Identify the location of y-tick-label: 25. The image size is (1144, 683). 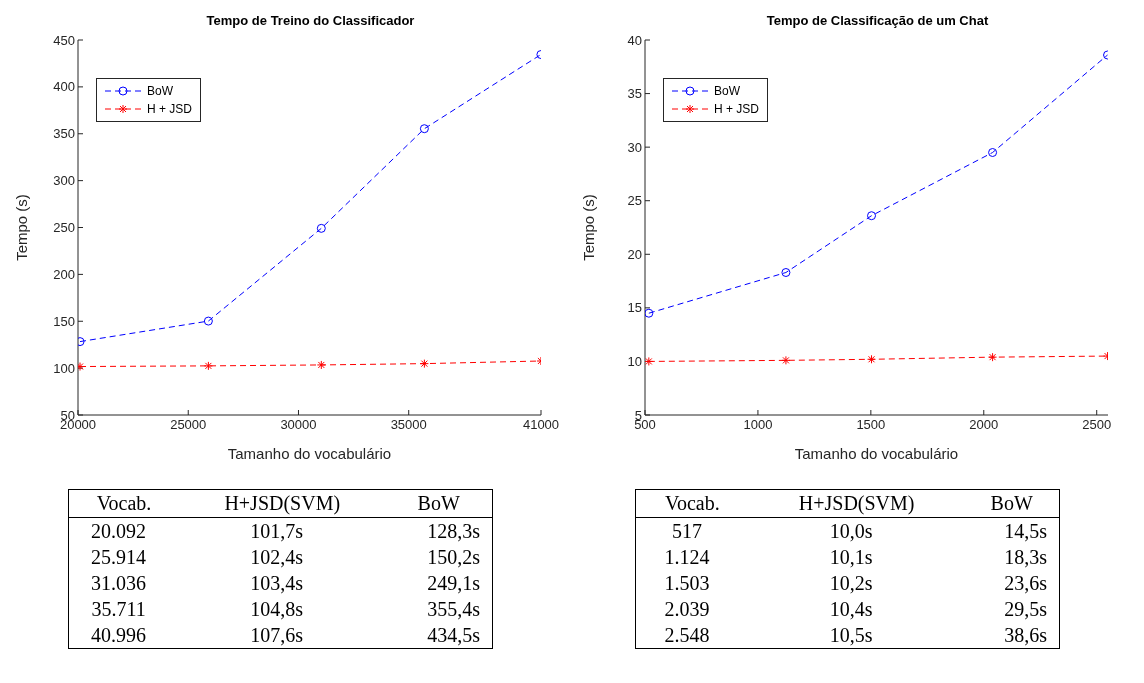
(634, 201).